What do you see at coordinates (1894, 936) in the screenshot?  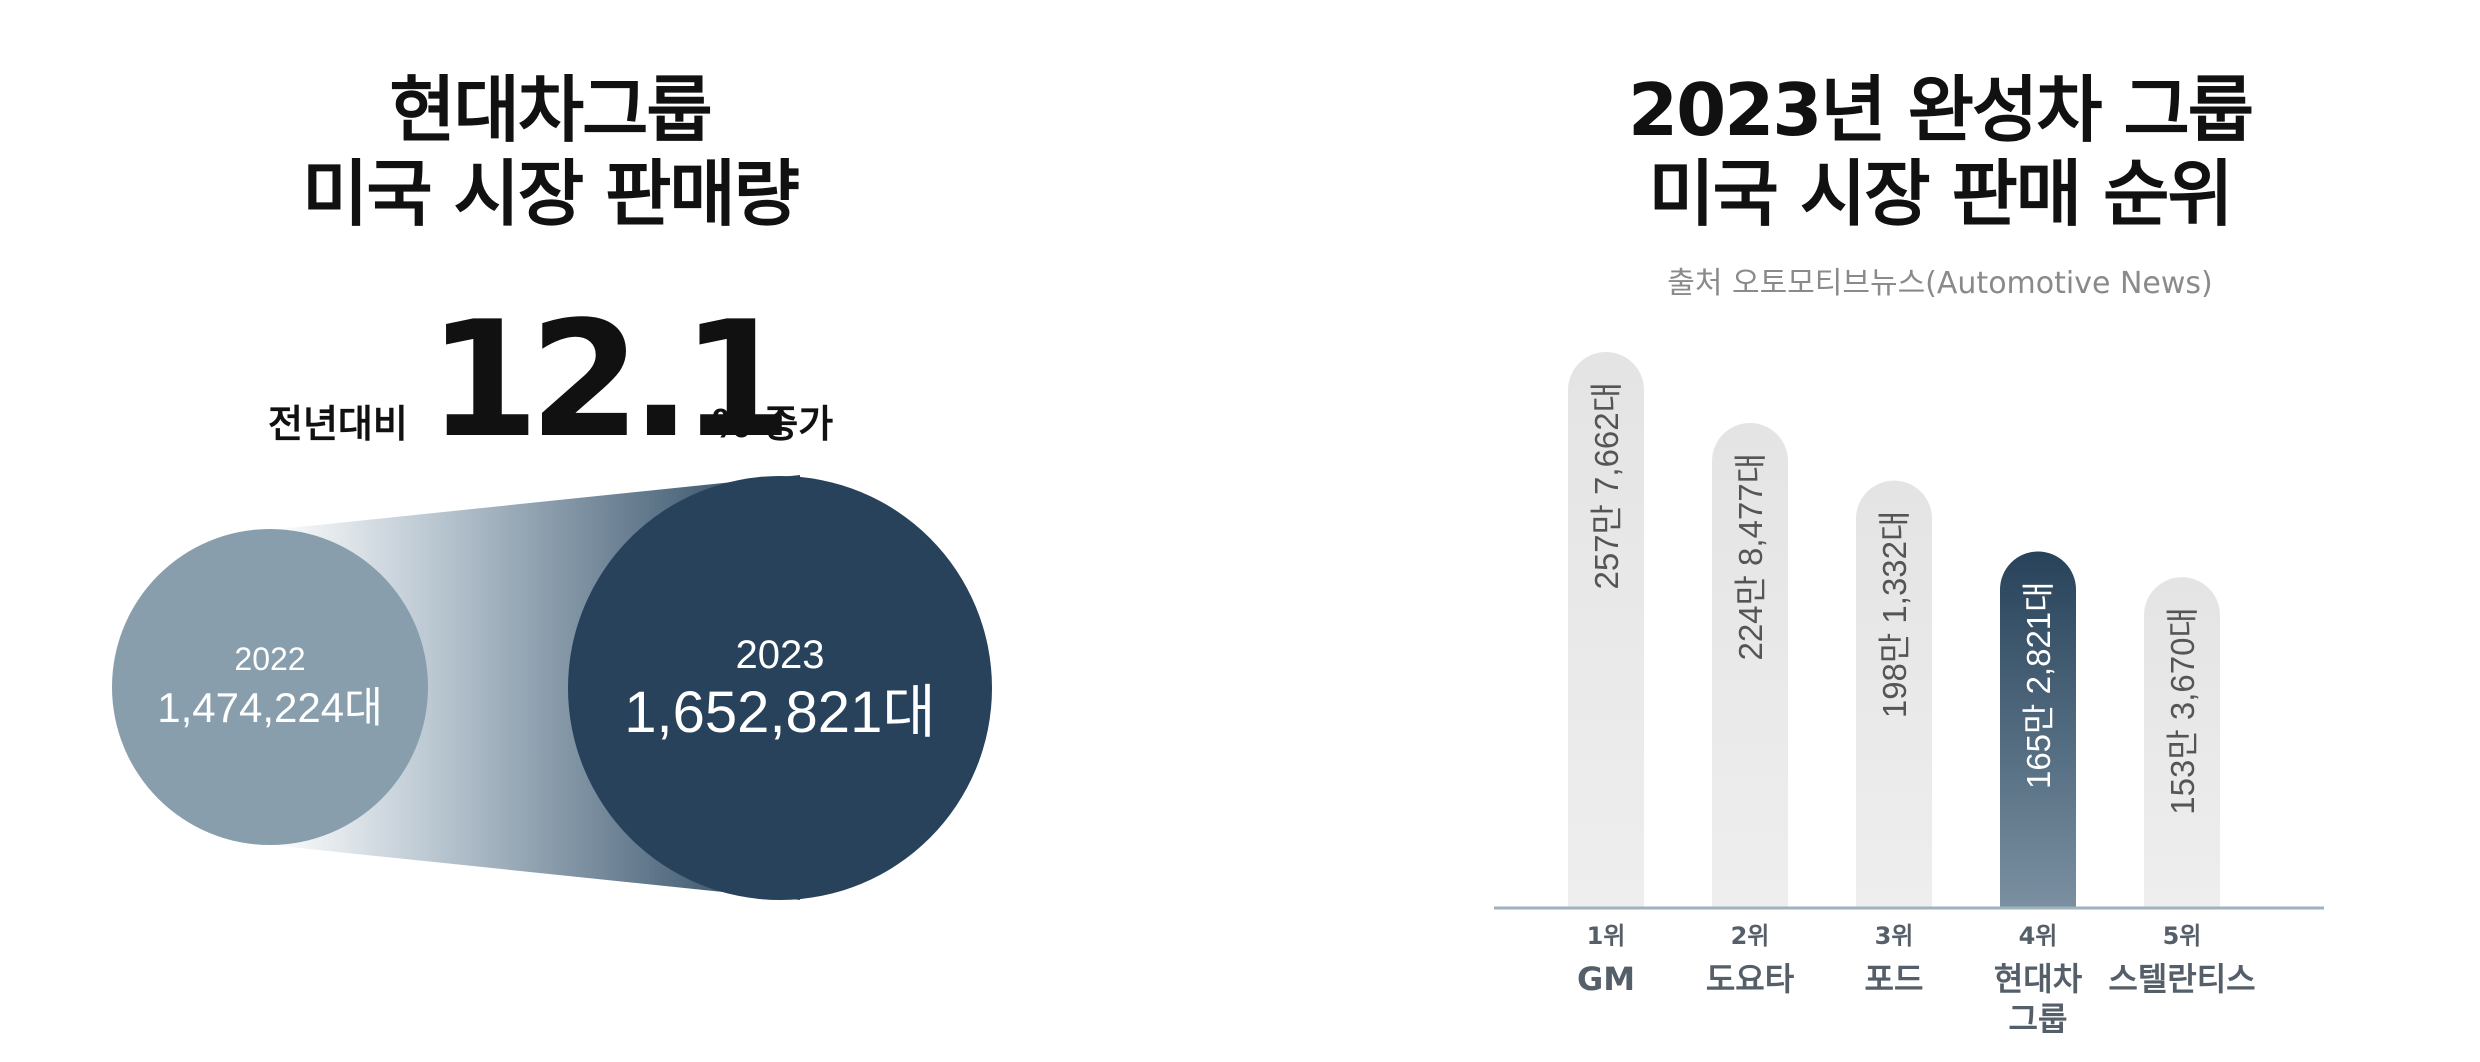 I see `rank-label-3: 3위` at bounding box center [1894, 936].